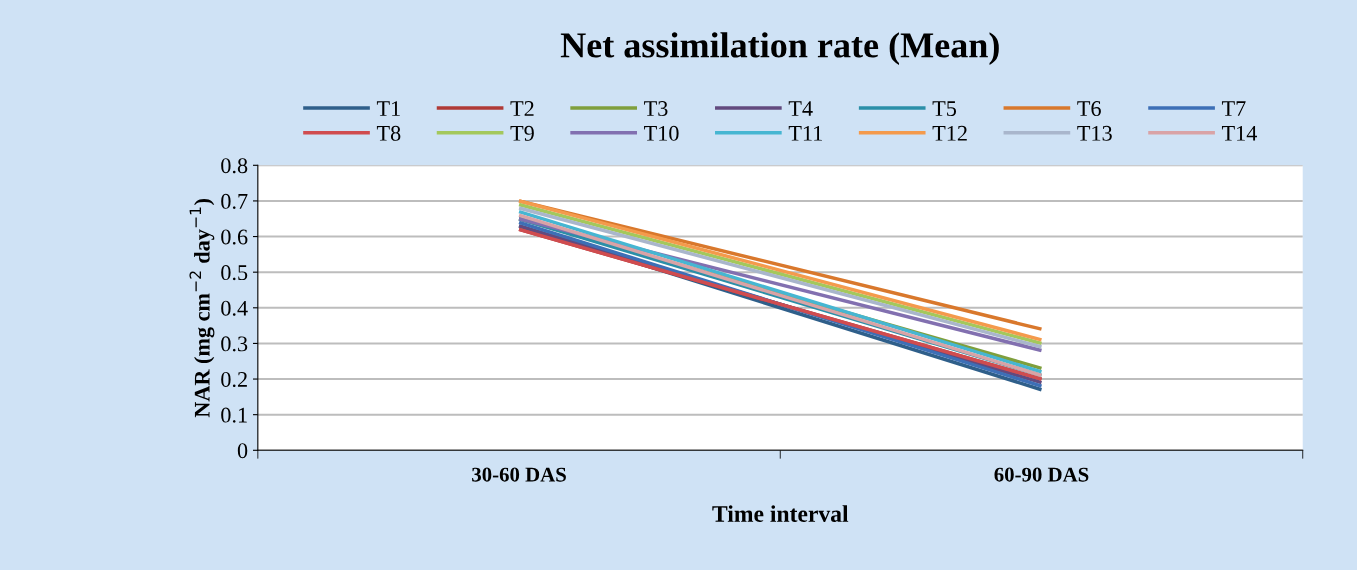  What do you see at coordinates (805, 133) in the screenshot?
I see `legend-label: T11` at bounding box center [805, 133].